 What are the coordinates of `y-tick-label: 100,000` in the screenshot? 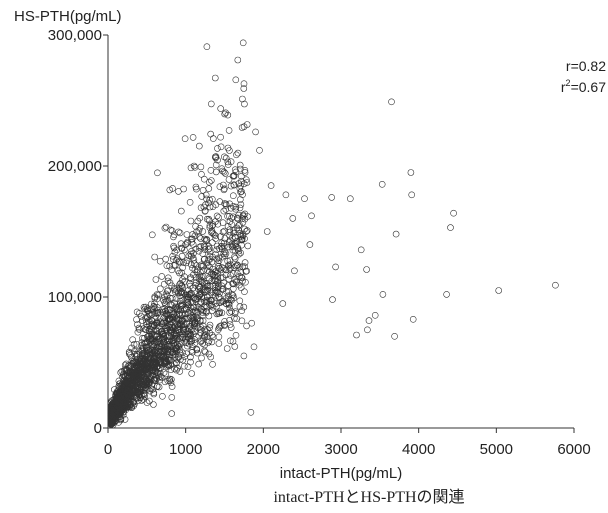 It's located at (75, 297).